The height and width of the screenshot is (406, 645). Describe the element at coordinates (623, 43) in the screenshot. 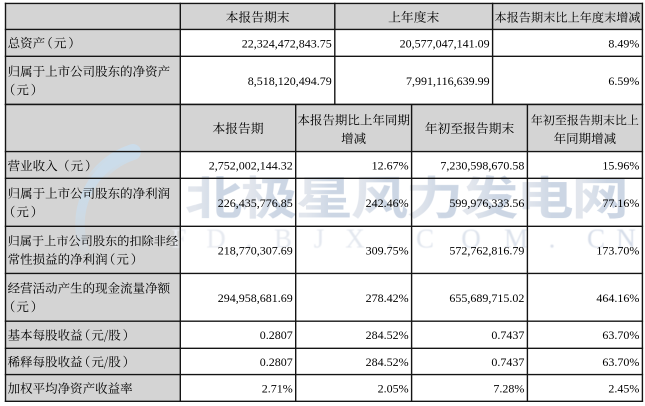

I see `svg-text: 8.49%` at that location.